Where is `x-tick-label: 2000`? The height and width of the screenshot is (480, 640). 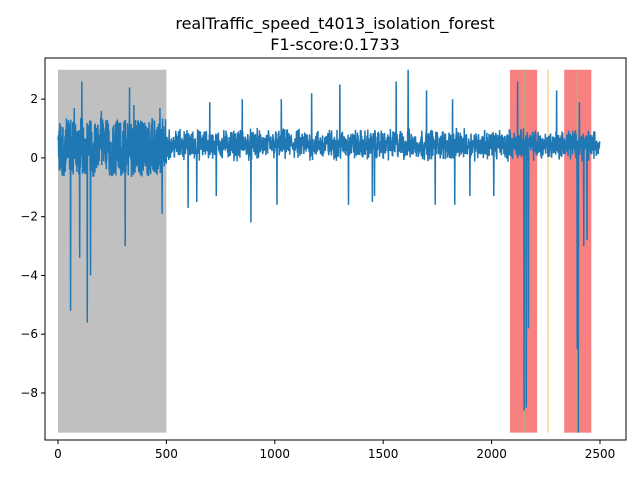 x-tick-label: 2000 is located at coordinates (491, 454).